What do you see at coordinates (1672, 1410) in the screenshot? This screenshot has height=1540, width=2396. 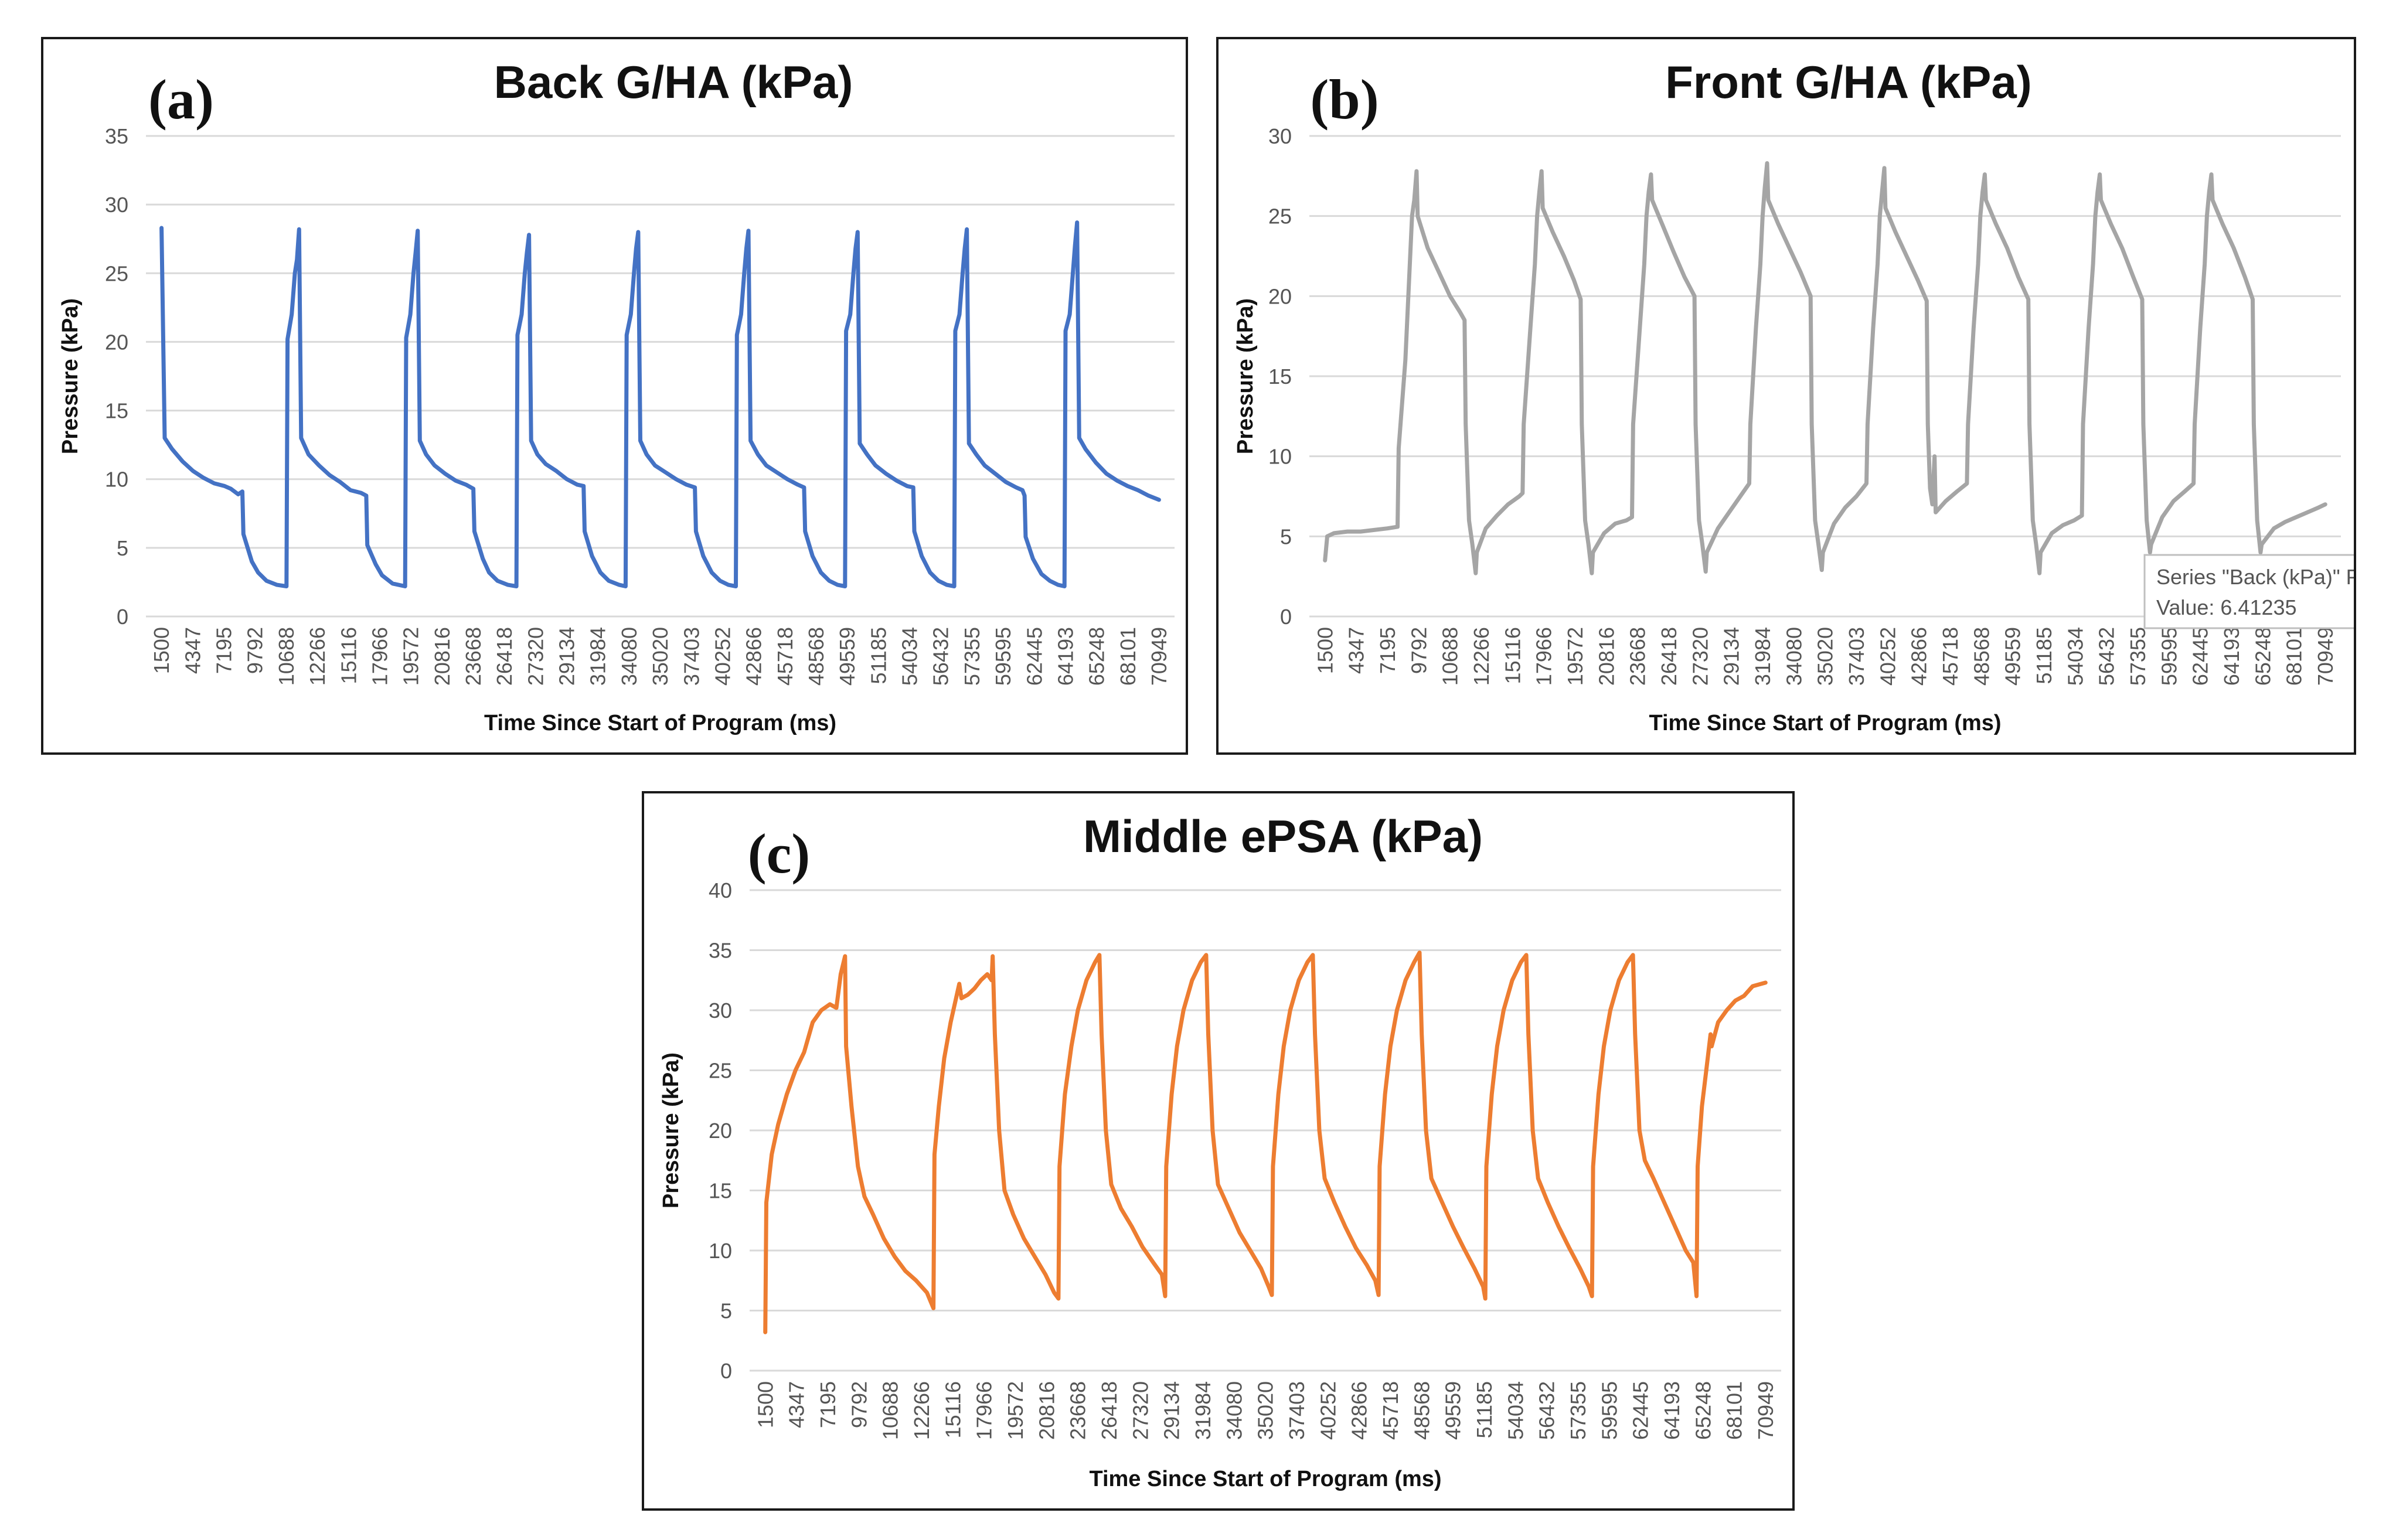 I see `x-tick-label: 64193` at bounding box center [1672, 1410].